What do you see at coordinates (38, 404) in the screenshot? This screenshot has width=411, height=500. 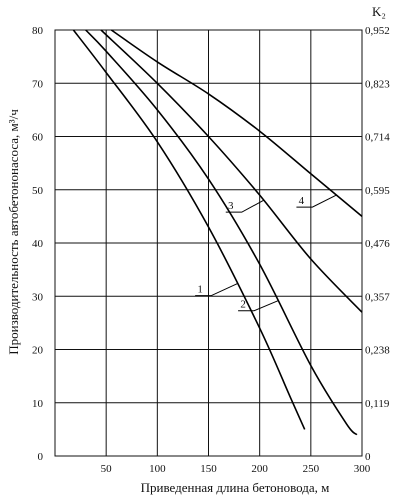 I see `y-tick-label: 10` at bounding box center [38, 404].